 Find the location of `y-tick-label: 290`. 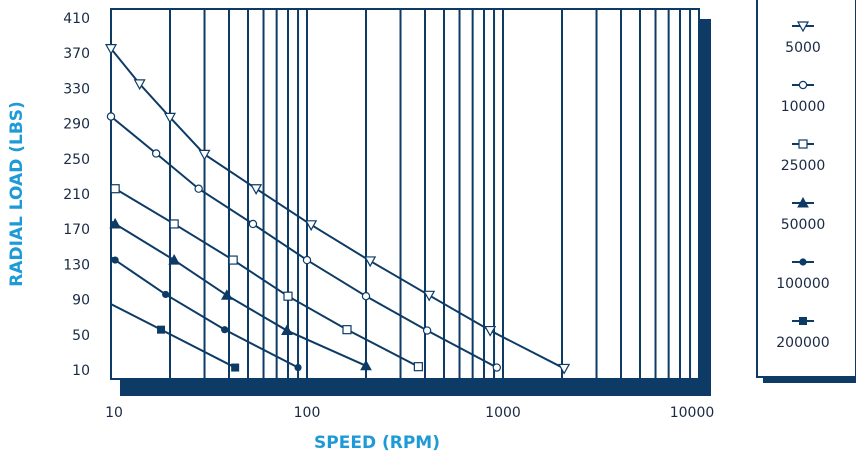

y-tick-label: 290 is located at coordinates (76, 125).